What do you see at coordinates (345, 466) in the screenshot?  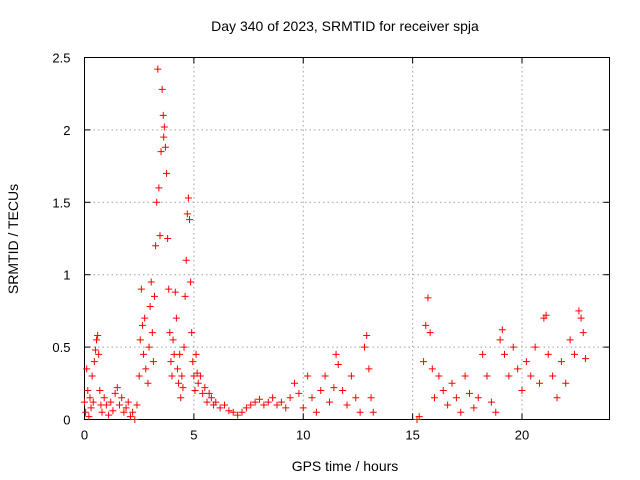 I see `x-axis-label: GPS time / hours` at bounding box center [345, 466].